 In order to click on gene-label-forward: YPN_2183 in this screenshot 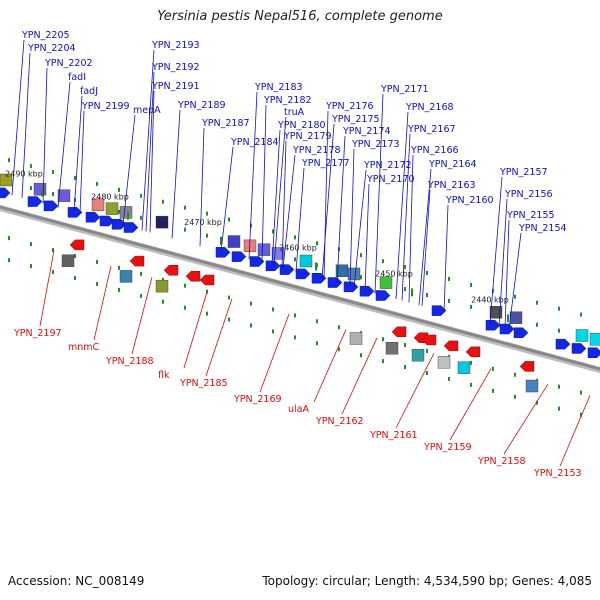, I will do `click(278, 87)`.